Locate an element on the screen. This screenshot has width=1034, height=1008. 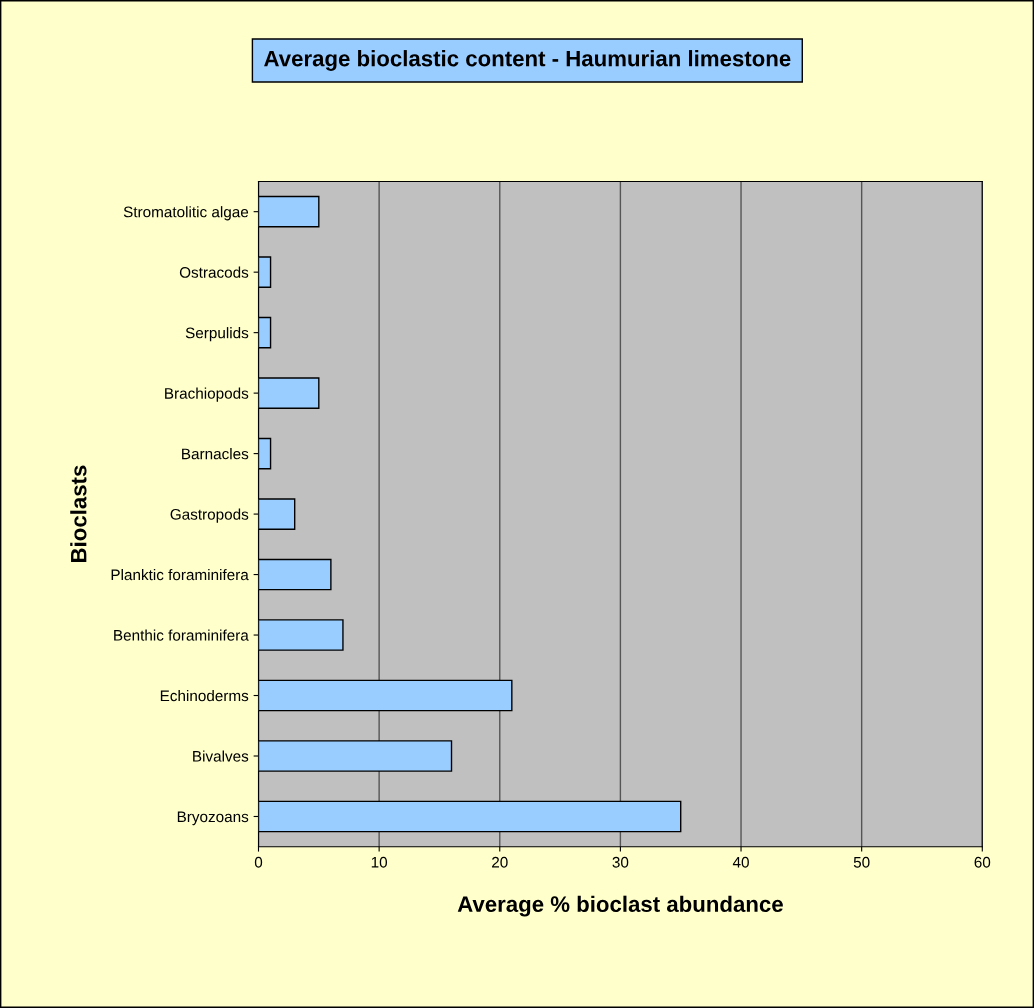
y-tick-label: Echinoderms is located at coordinates (204, 695).